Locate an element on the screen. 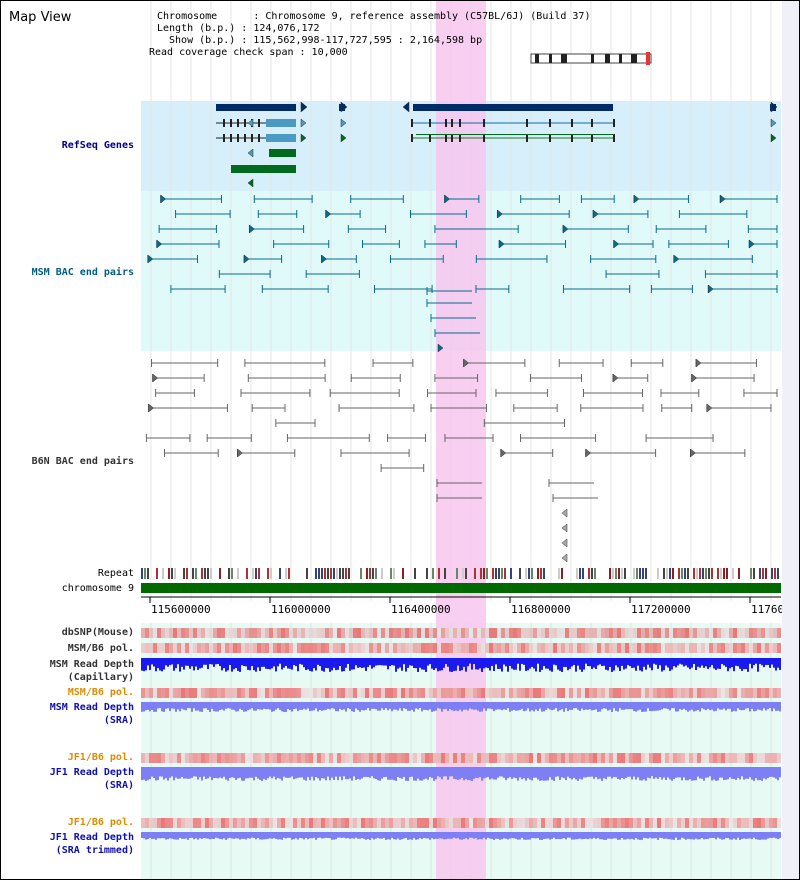 Image resolution: width=800 pixels, height=880 pixels. length-info: Length (b.p.) : 124,076,172 is located at coordinates (238, 28).